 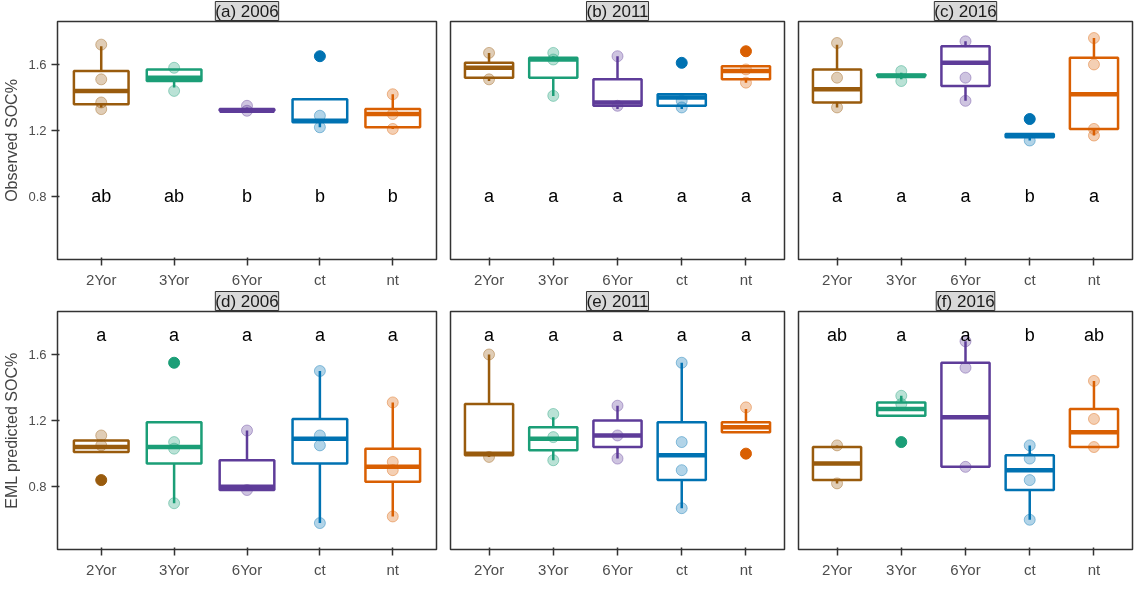 What do you see at coordinates (965, 11) in the screenshot?
I see `chart-title: (c) 2016` at bounding box center [965, 11].